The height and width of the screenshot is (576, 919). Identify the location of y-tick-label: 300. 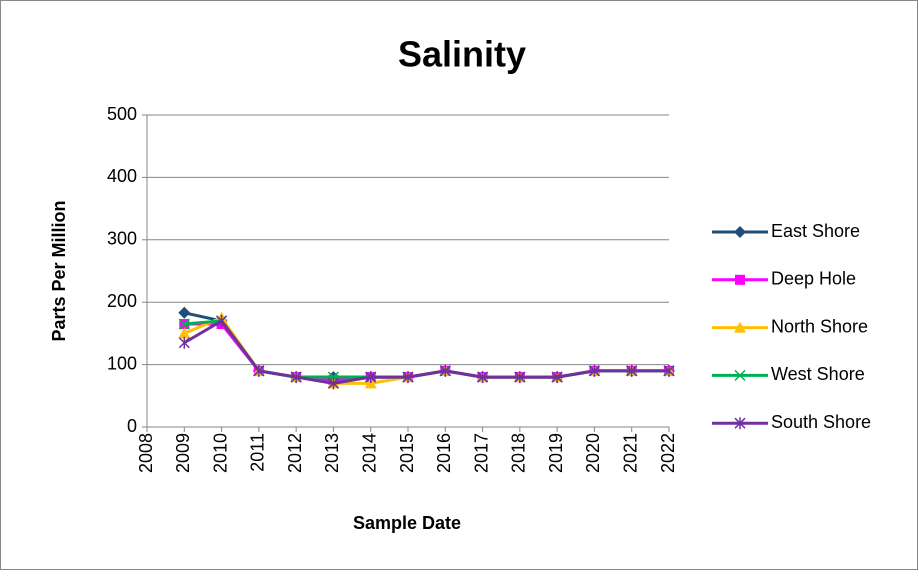
(122, 239).